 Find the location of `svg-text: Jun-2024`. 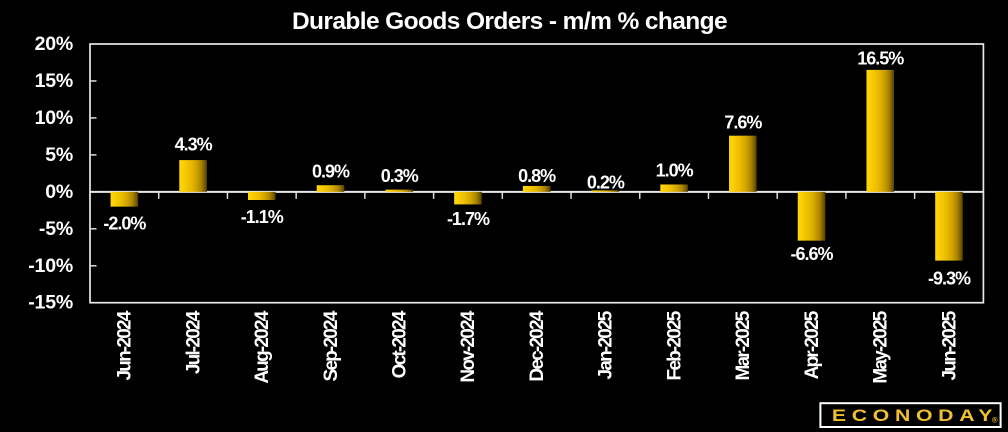

svg-text: Jun-2024 is located at coordinates (125, 345).